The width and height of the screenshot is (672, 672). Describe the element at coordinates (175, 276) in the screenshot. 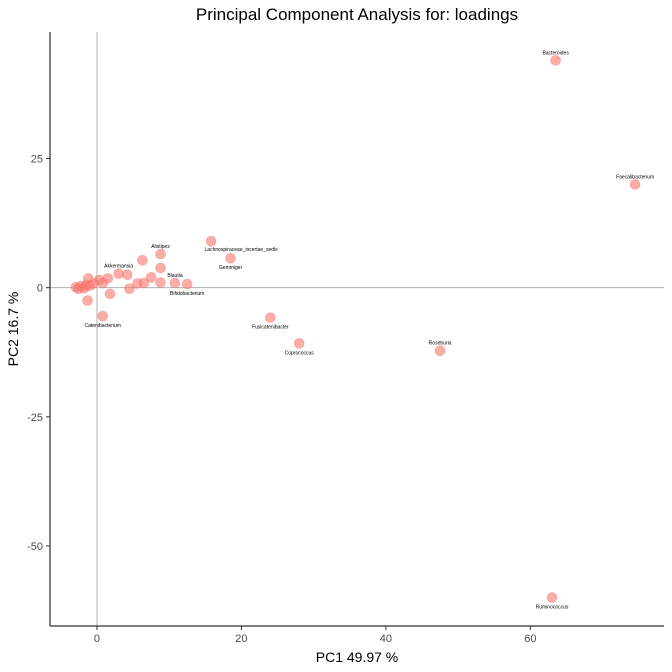

I see `point-label: Blautia` at that location.